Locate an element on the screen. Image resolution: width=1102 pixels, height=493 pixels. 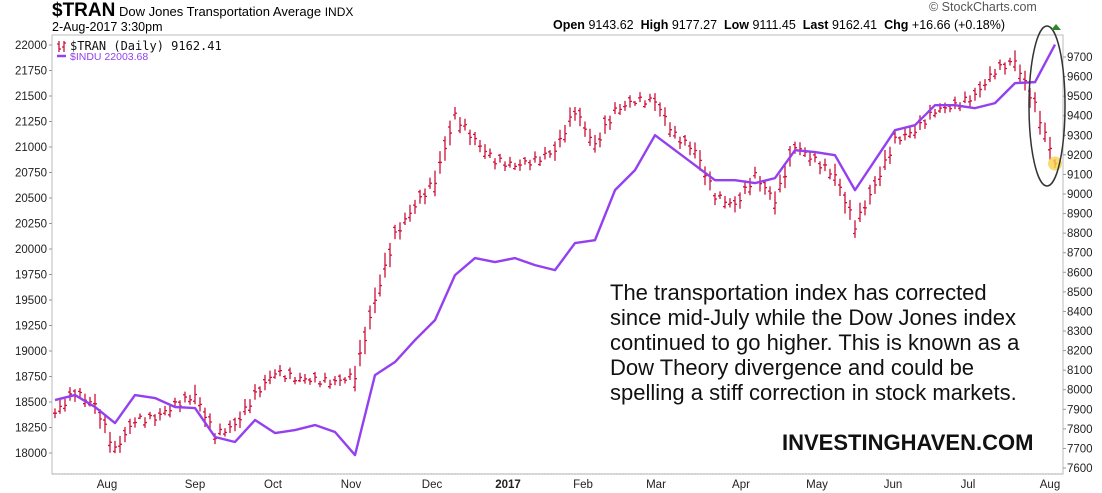
left-axis-tick-label: 21500 is located at coordinates (31, 97).